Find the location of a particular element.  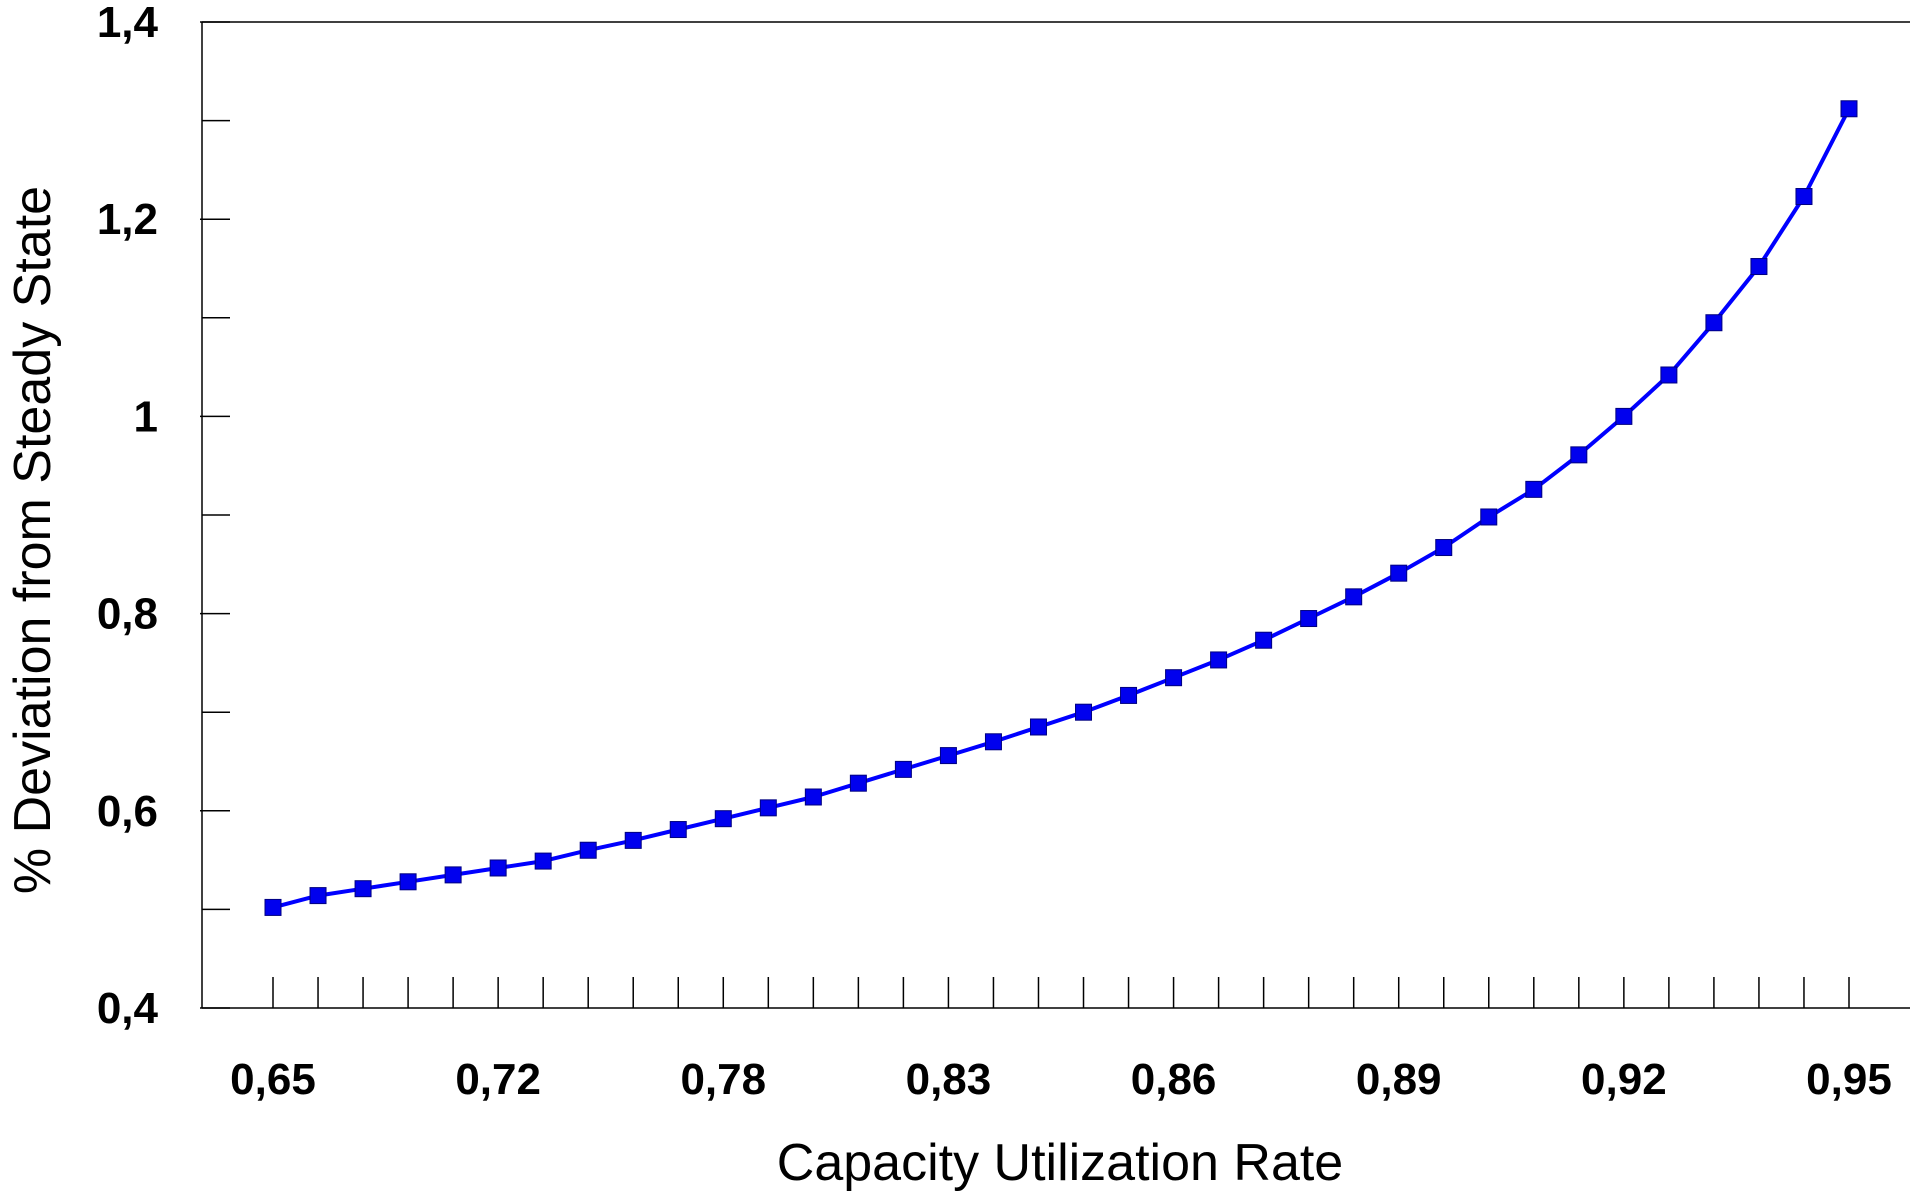

x-tick-label: 0,95 is located at coordinates (1849, 1079).